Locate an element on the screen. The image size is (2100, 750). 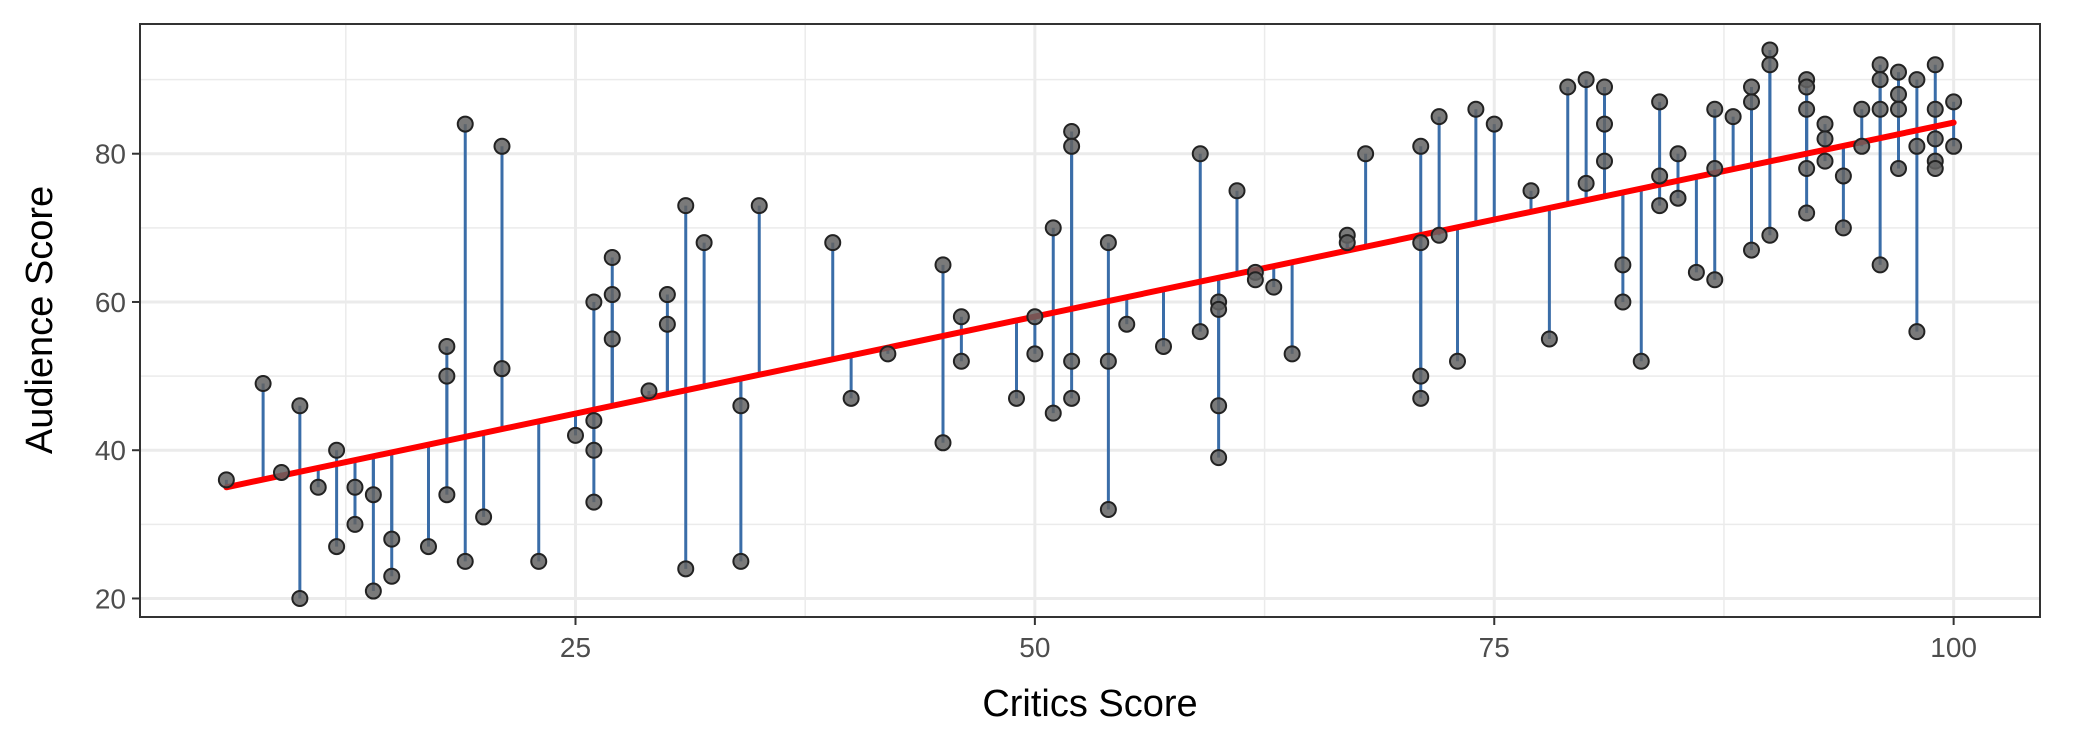
y-tick-label: 40 is located at coordinates (110, 450).